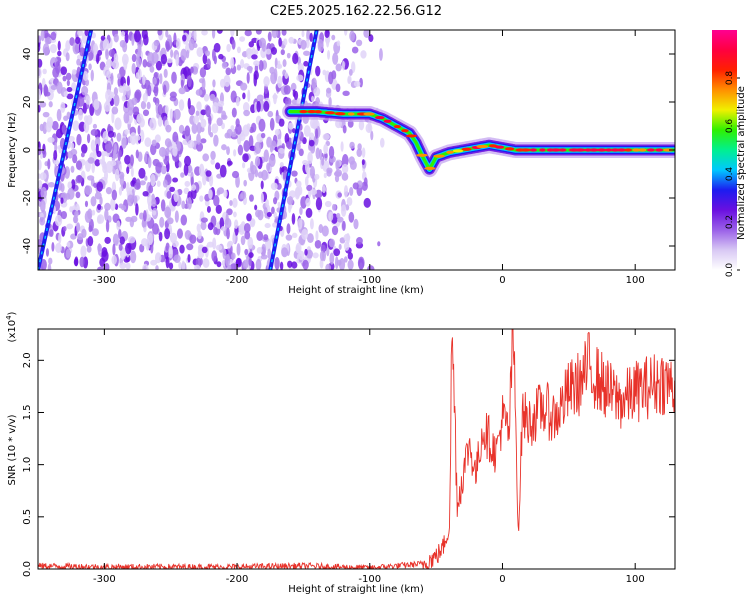 Image resolution: width=750 pixels, height=600 pixels. Describe the element at coordinates (730, 78) in the screenshot. I see `colorbar-tick-label: 0.8` at that location.